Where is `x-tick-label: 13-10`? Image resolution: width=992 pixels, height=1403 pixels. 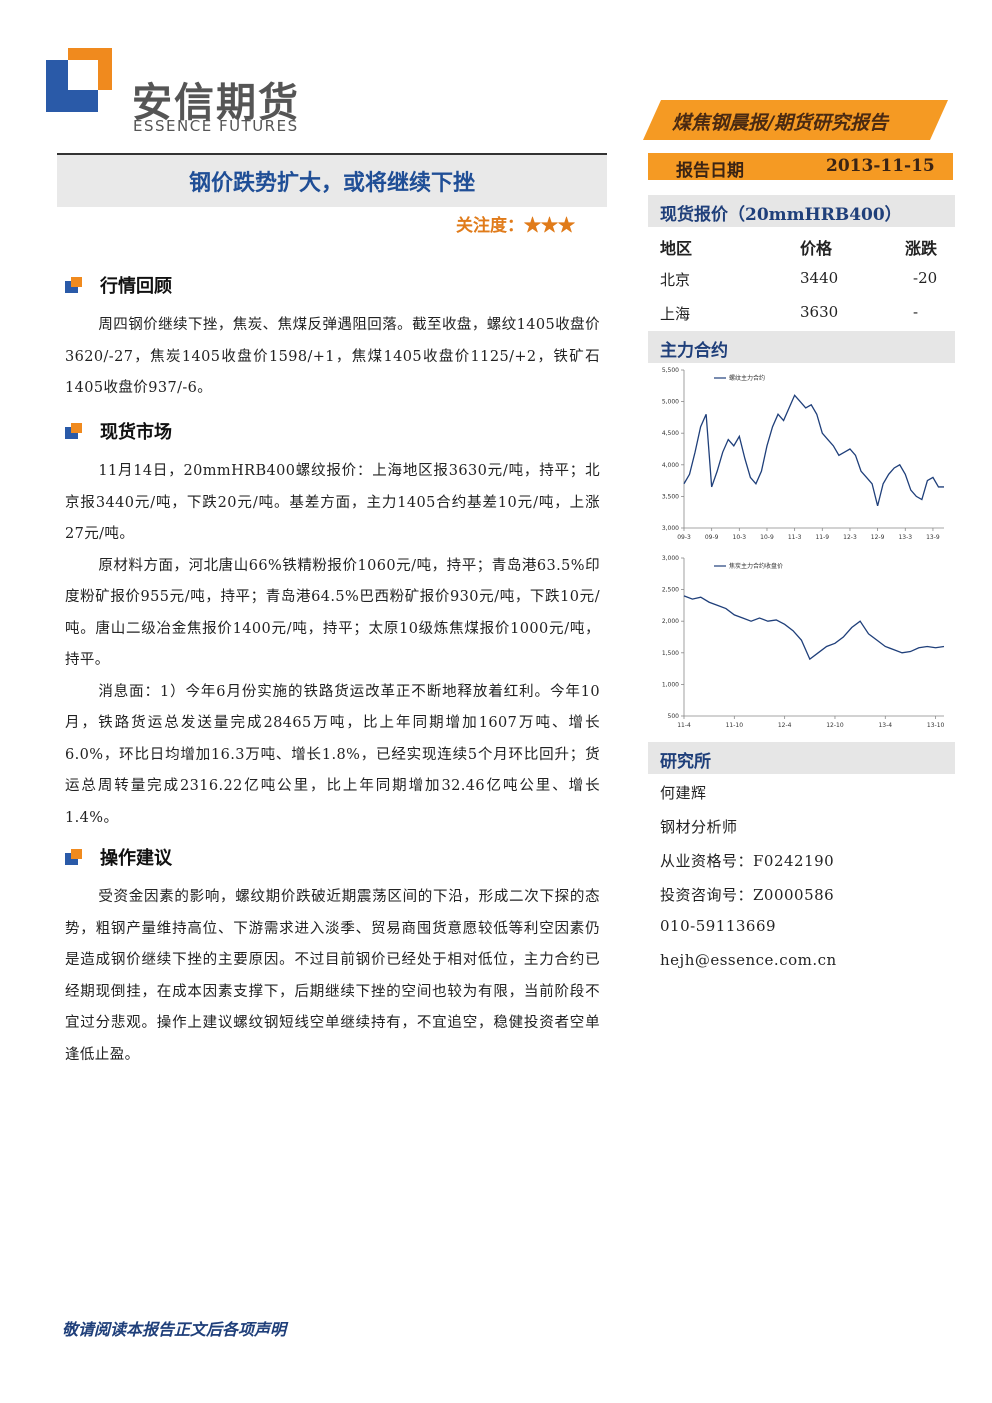 x-tick-label: 13-10 is located at coordinates (936, 725).